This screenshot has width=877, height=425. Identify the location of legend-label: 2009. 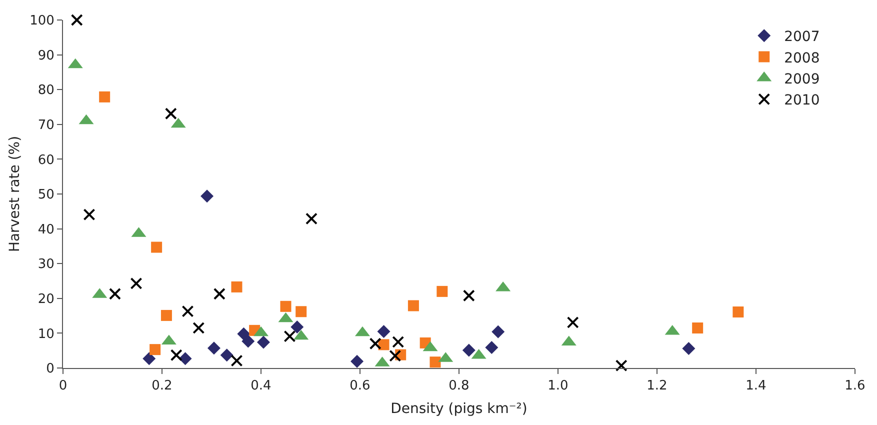
(802, 79).